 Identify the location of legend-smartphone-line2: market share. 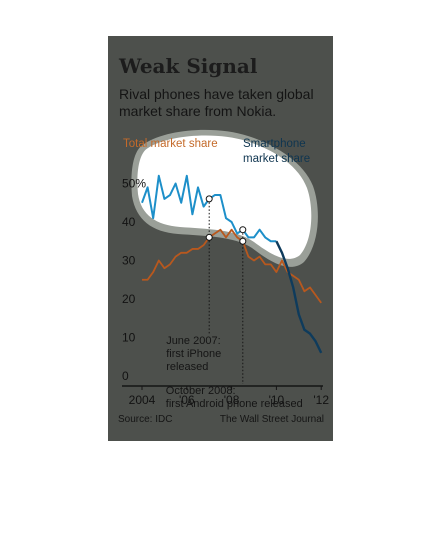
(276, 159).